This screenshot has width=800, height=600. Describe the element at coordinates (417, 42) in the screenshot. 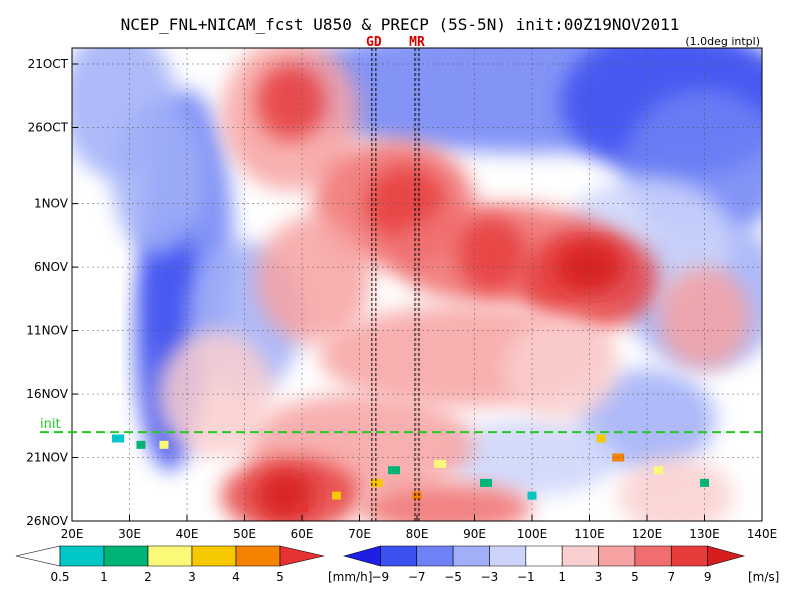

I see `marker-label-mr: MR` at that location.